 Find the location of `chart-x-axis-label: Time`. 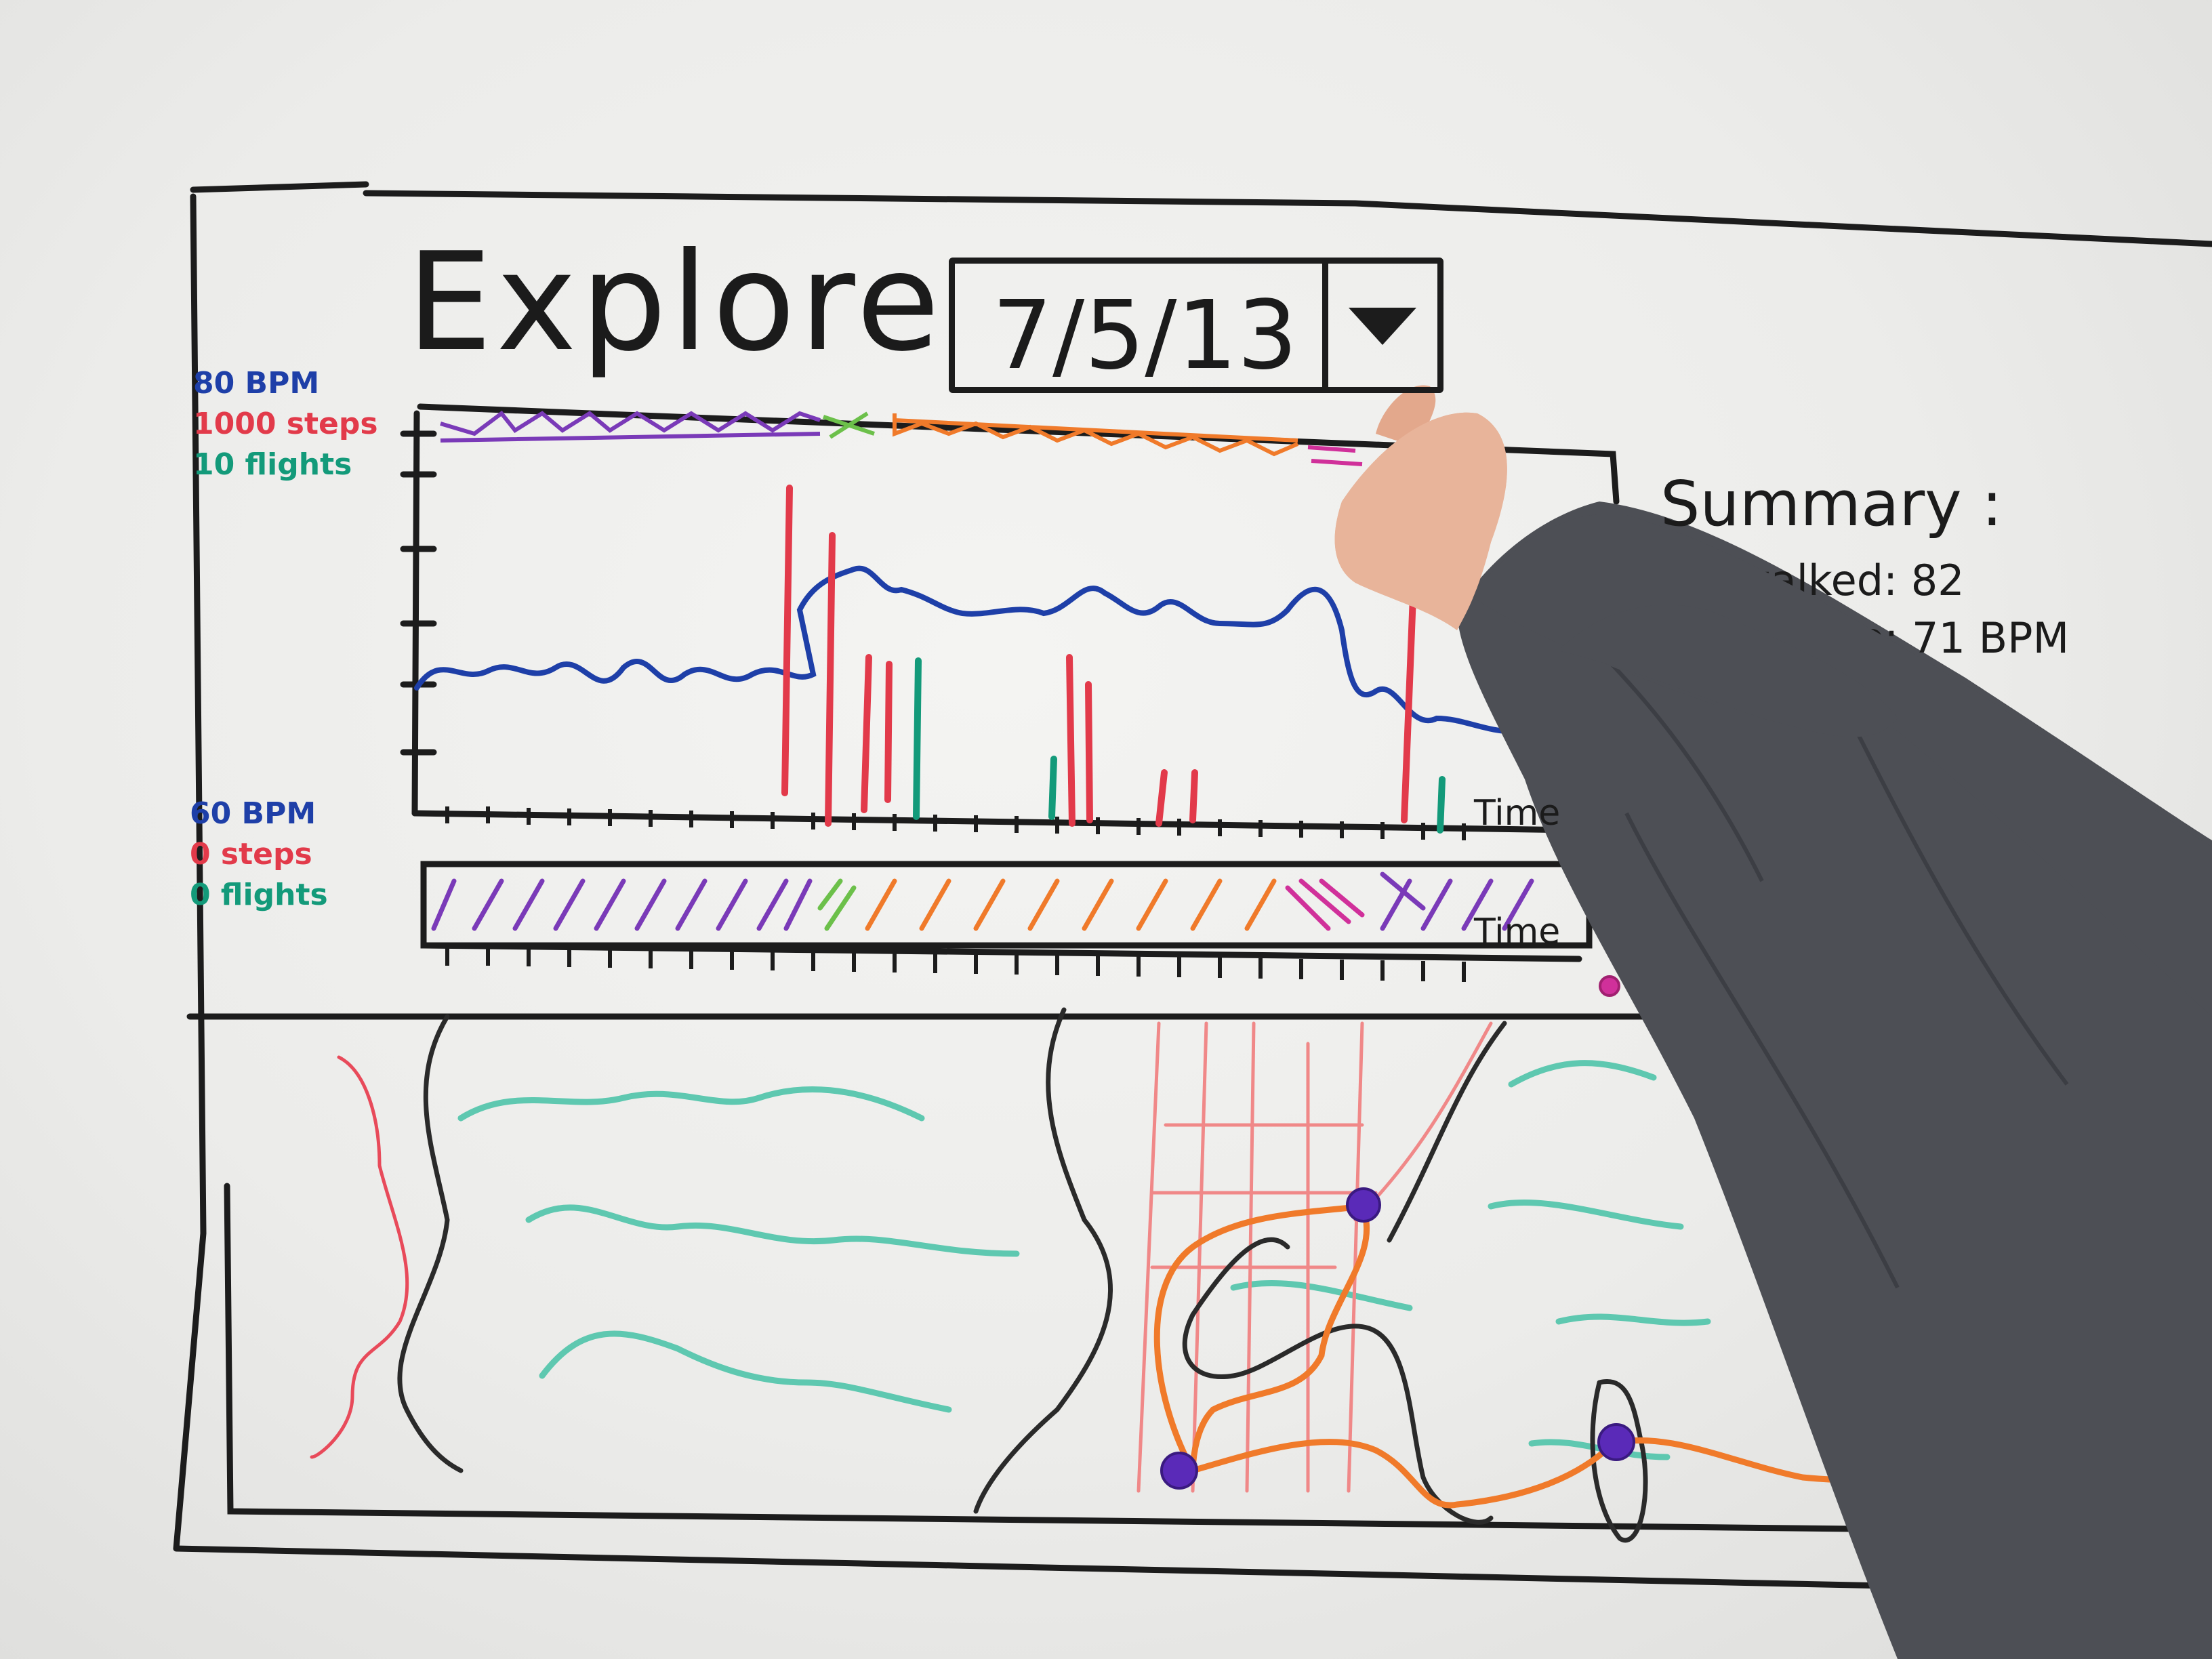

chart-x-axis-label: Time is located at coordinates (1518, 813).